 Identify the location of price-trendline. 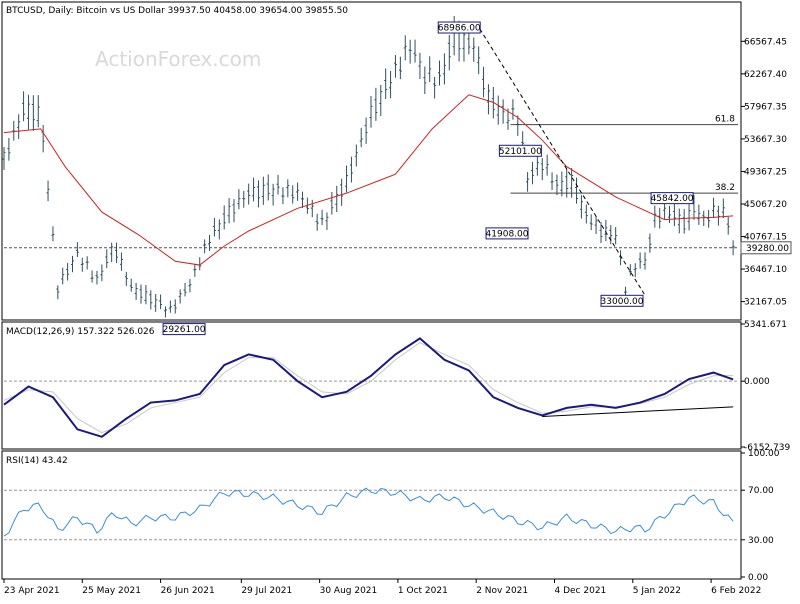
(560, 159).